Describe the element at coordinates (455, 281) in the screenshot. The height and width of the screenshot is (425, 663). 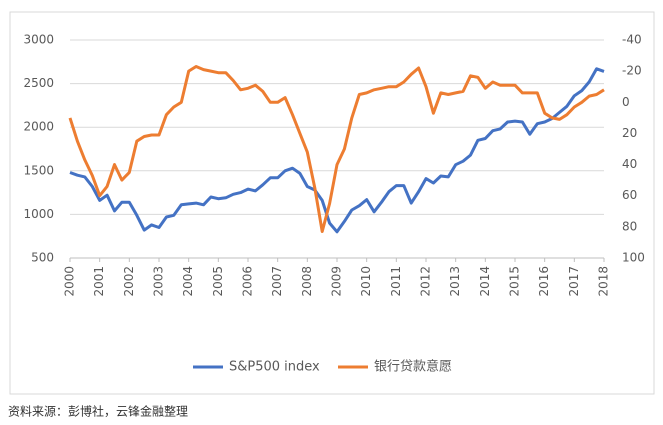
I see `x-tick-label: 2013` at that location.